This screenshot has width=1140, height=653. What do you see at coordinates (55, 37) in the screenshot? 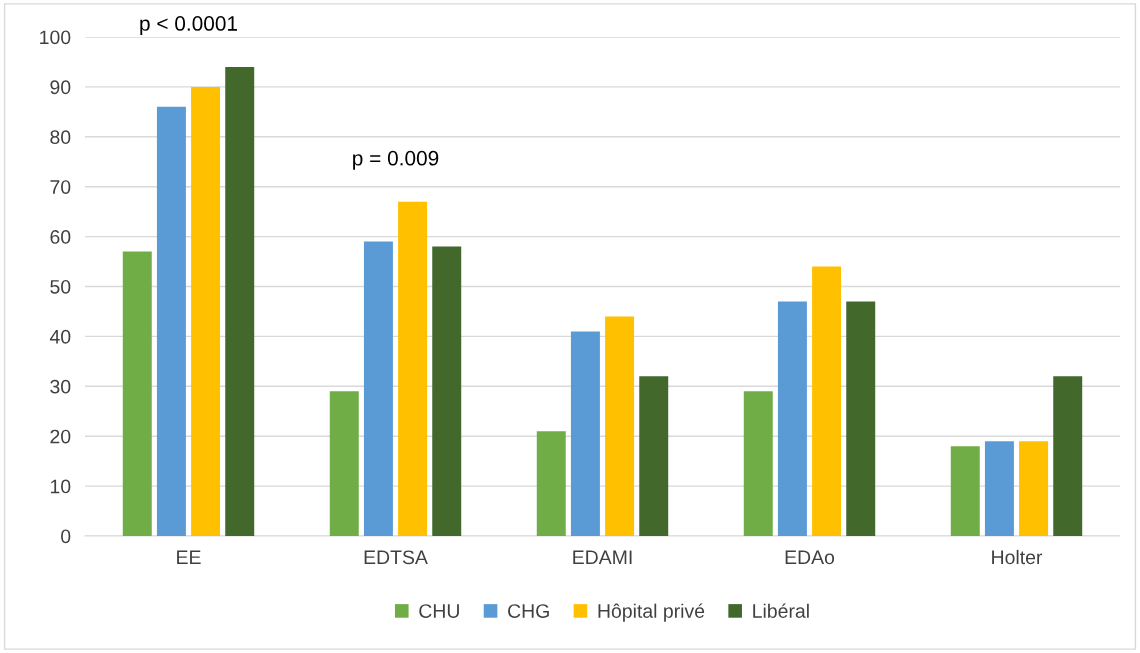
I see `y-tick-label: 100` at bounding box center [55, 37].